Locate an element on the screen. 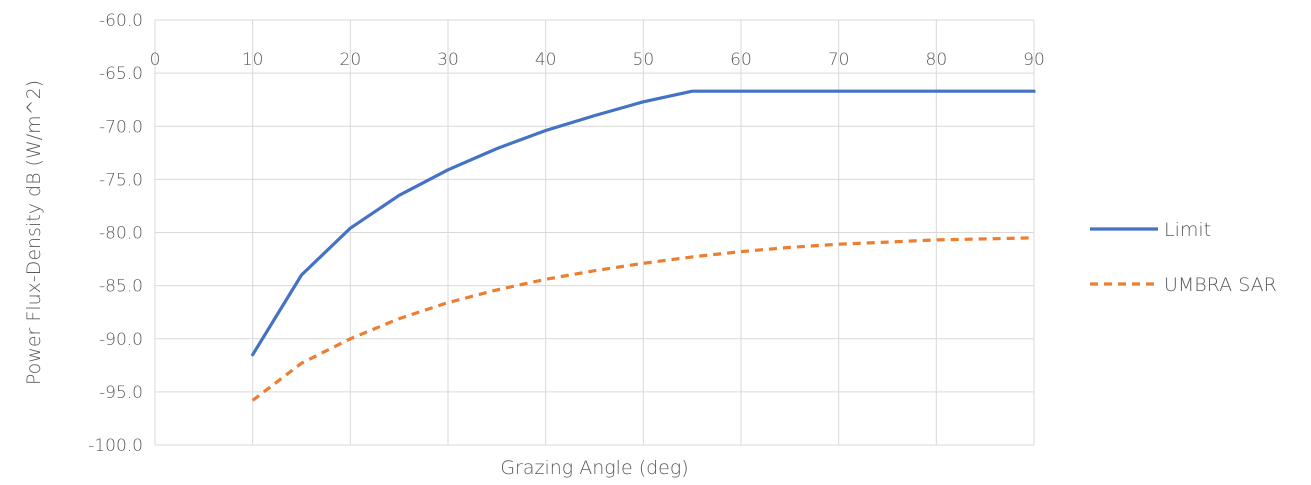 The image size is (1311, 485). x-tick-label: 10 is located at coordinates (253, 60).